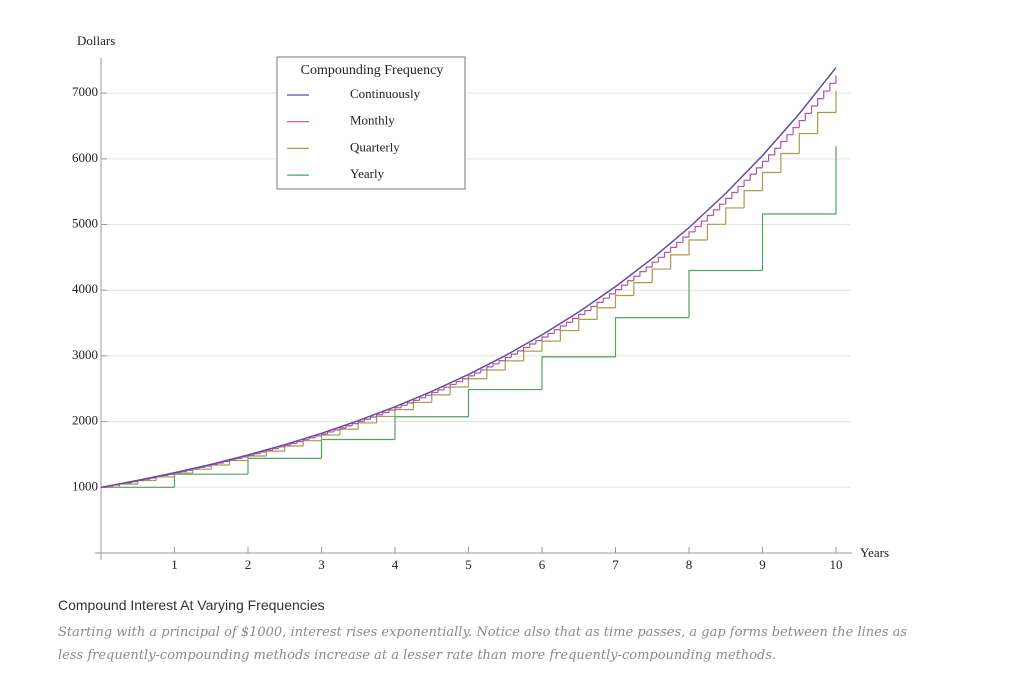  What do you see at coordinates (85, 91) in the screenshot?
I see `y-tick-label: 7000` at bounding box center [85, 91].